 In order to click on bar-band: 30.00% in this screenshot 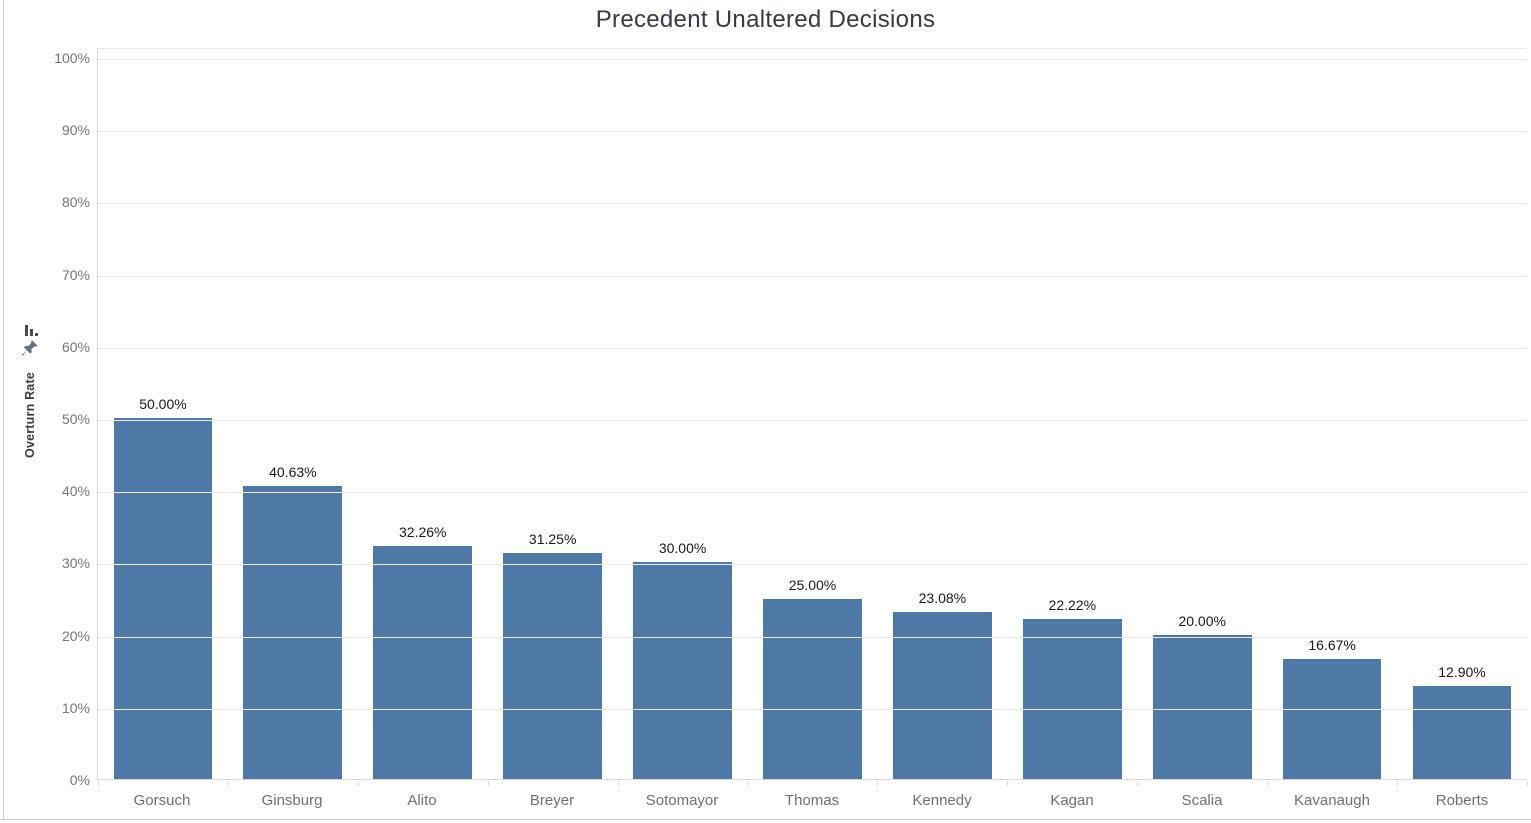, I will do `click(683, 414)`.